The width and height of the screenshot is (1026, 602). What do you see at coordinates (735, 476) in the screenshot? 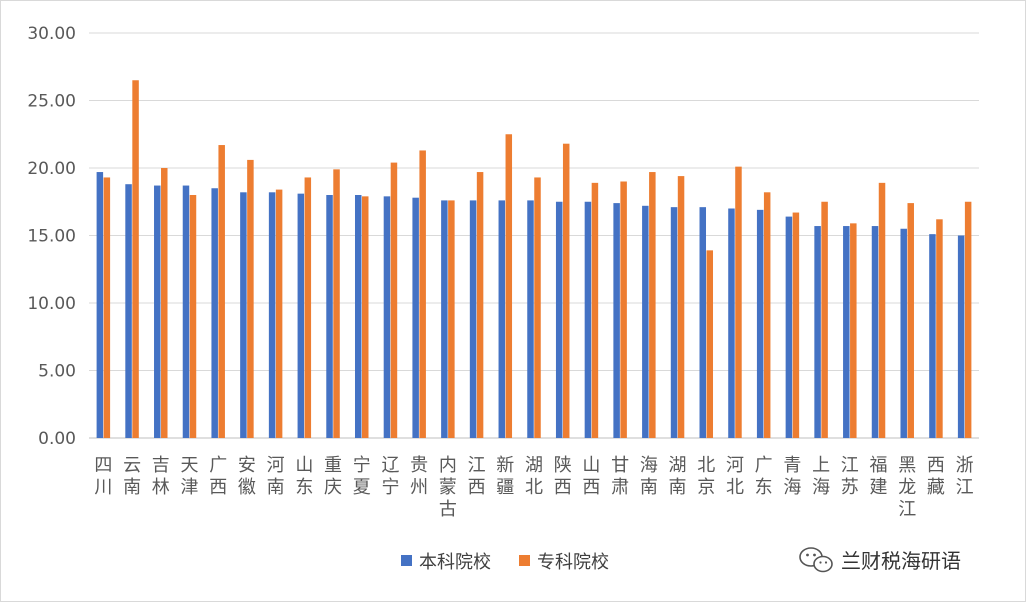
I see `x-category-label: 河北` at bounding box center [735, 476].